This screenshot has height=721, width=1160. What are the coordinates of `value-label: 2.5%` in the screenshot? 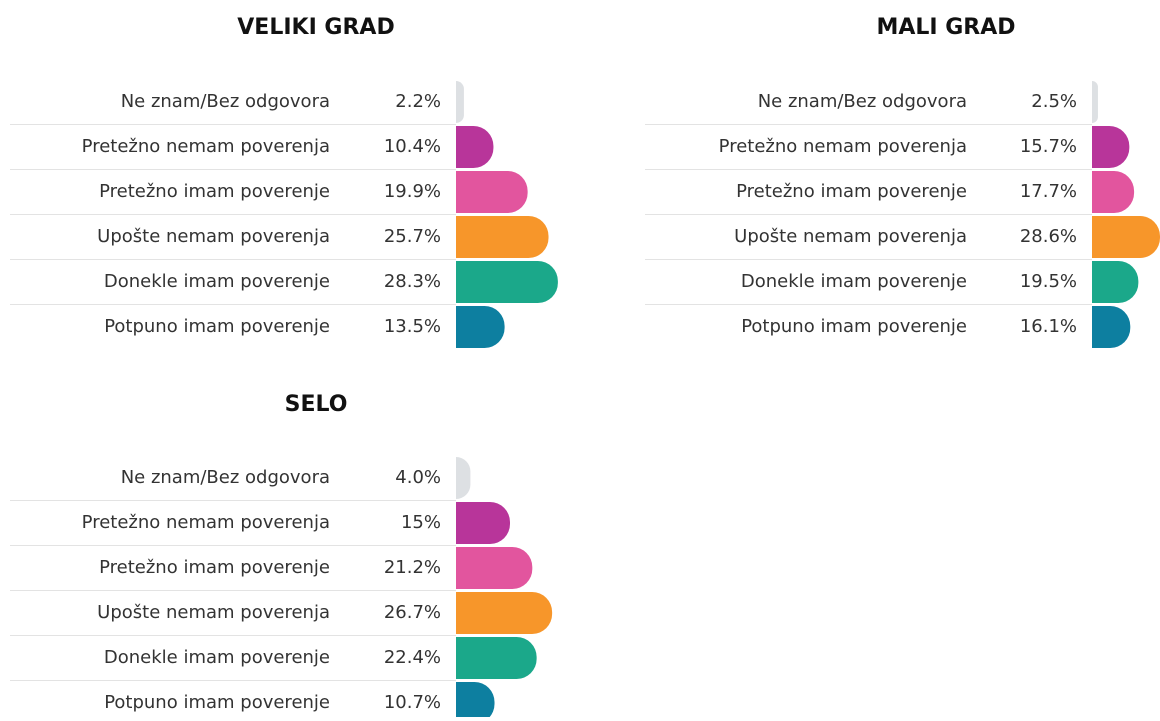 It's located at (1054, 101).